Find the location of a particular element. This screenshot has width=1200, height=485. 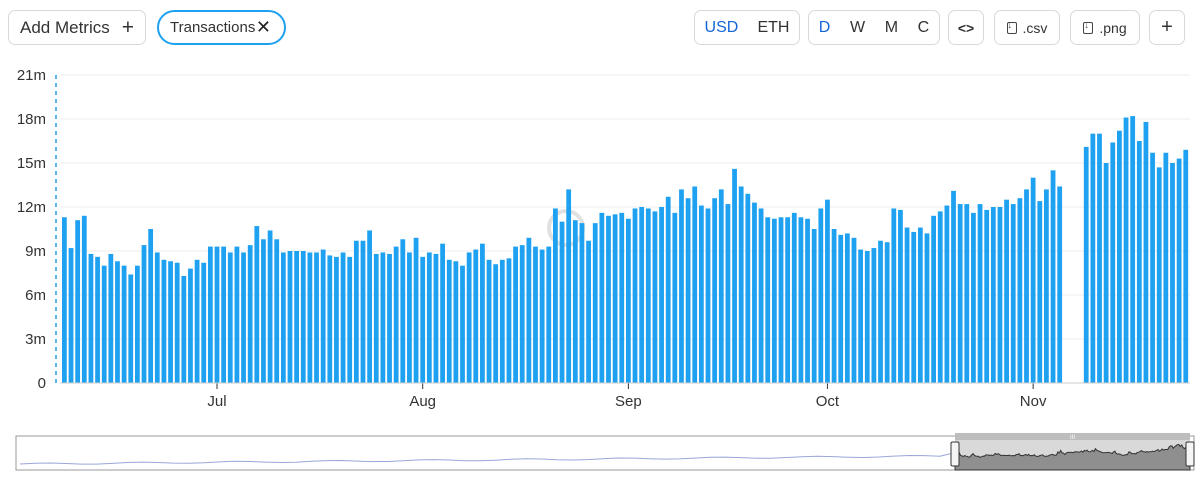

x-tick-label: Oct is located at coordinates (828, 401).